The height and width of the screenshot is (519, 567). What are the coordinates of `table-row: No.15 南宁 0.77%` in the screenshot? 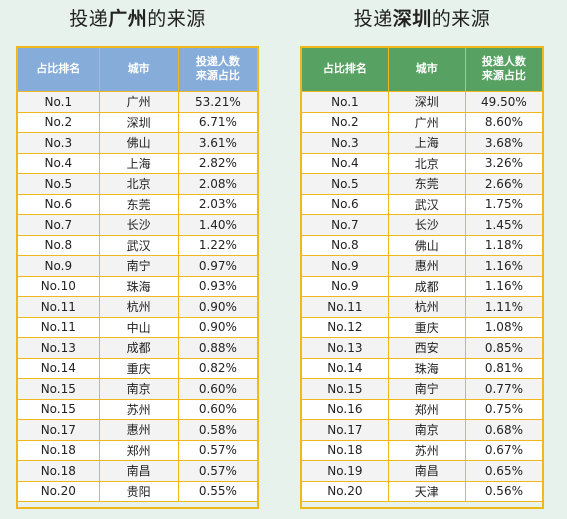 It's located at (422, 389).